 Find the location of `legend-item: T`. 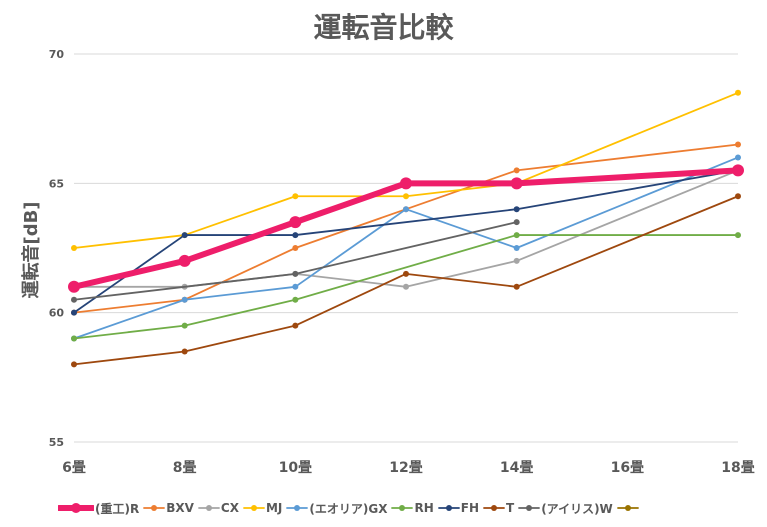

legend-item: T is located at coordinates (498, 508).